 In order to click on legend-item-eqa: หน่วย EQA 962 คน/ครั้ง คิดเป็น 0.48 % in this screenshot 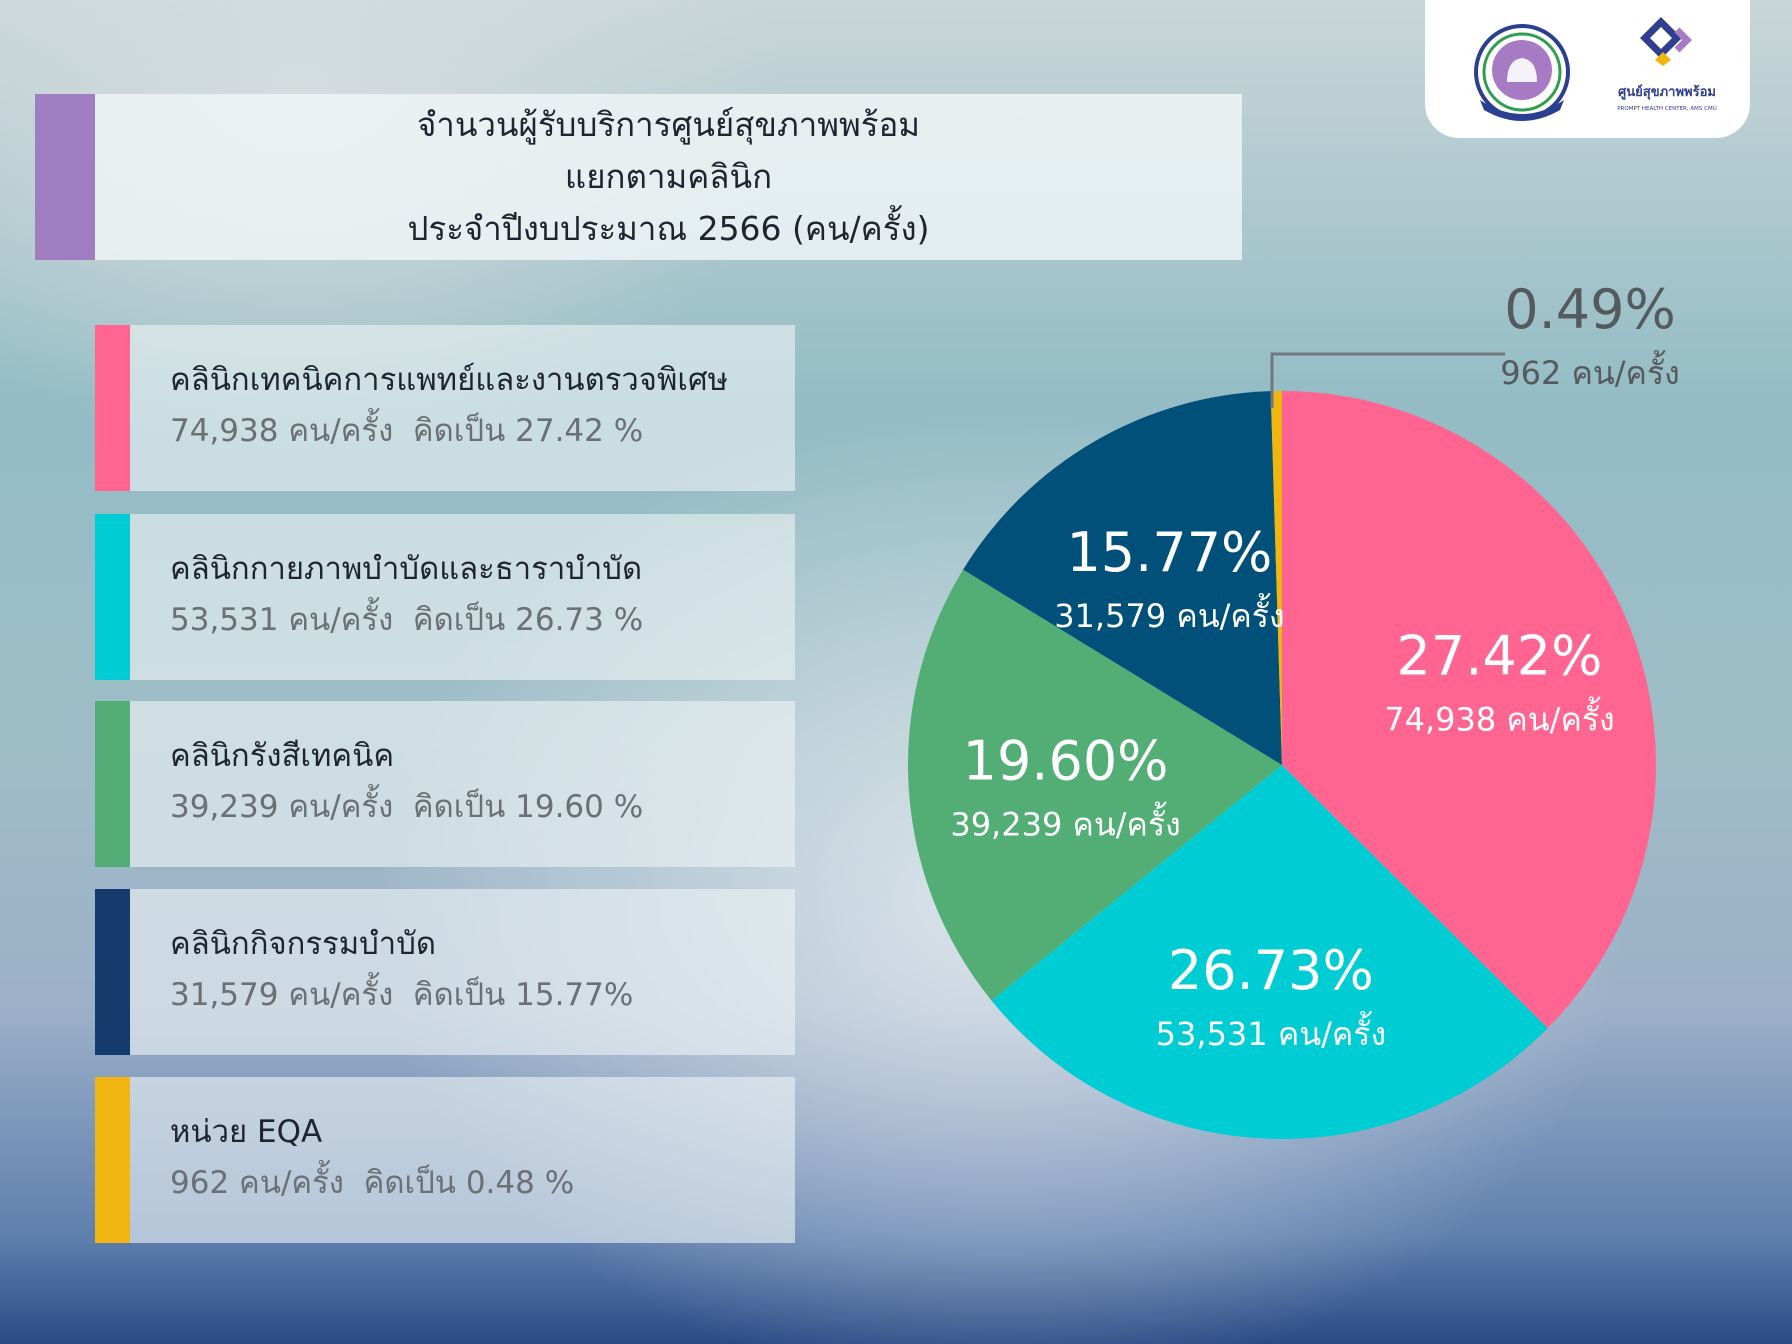, I will do `click(445, 1160)`.